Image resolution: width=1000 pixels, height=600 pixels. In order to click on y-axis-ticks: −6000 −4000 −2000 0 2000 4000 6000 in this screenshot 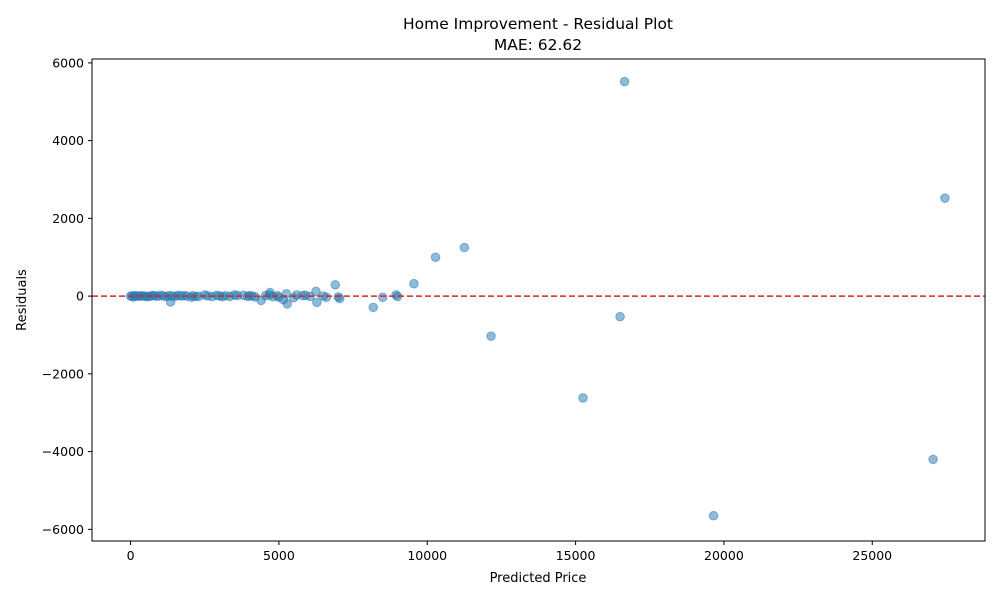, I will do `click(67, 296)`.